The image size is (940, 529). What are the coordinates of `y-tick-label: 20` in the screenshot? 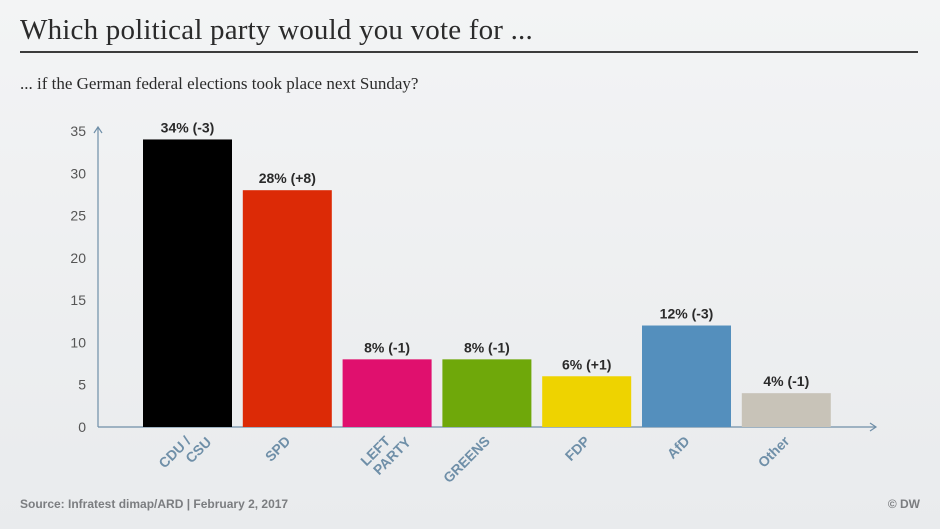 It's located at (78, 258).